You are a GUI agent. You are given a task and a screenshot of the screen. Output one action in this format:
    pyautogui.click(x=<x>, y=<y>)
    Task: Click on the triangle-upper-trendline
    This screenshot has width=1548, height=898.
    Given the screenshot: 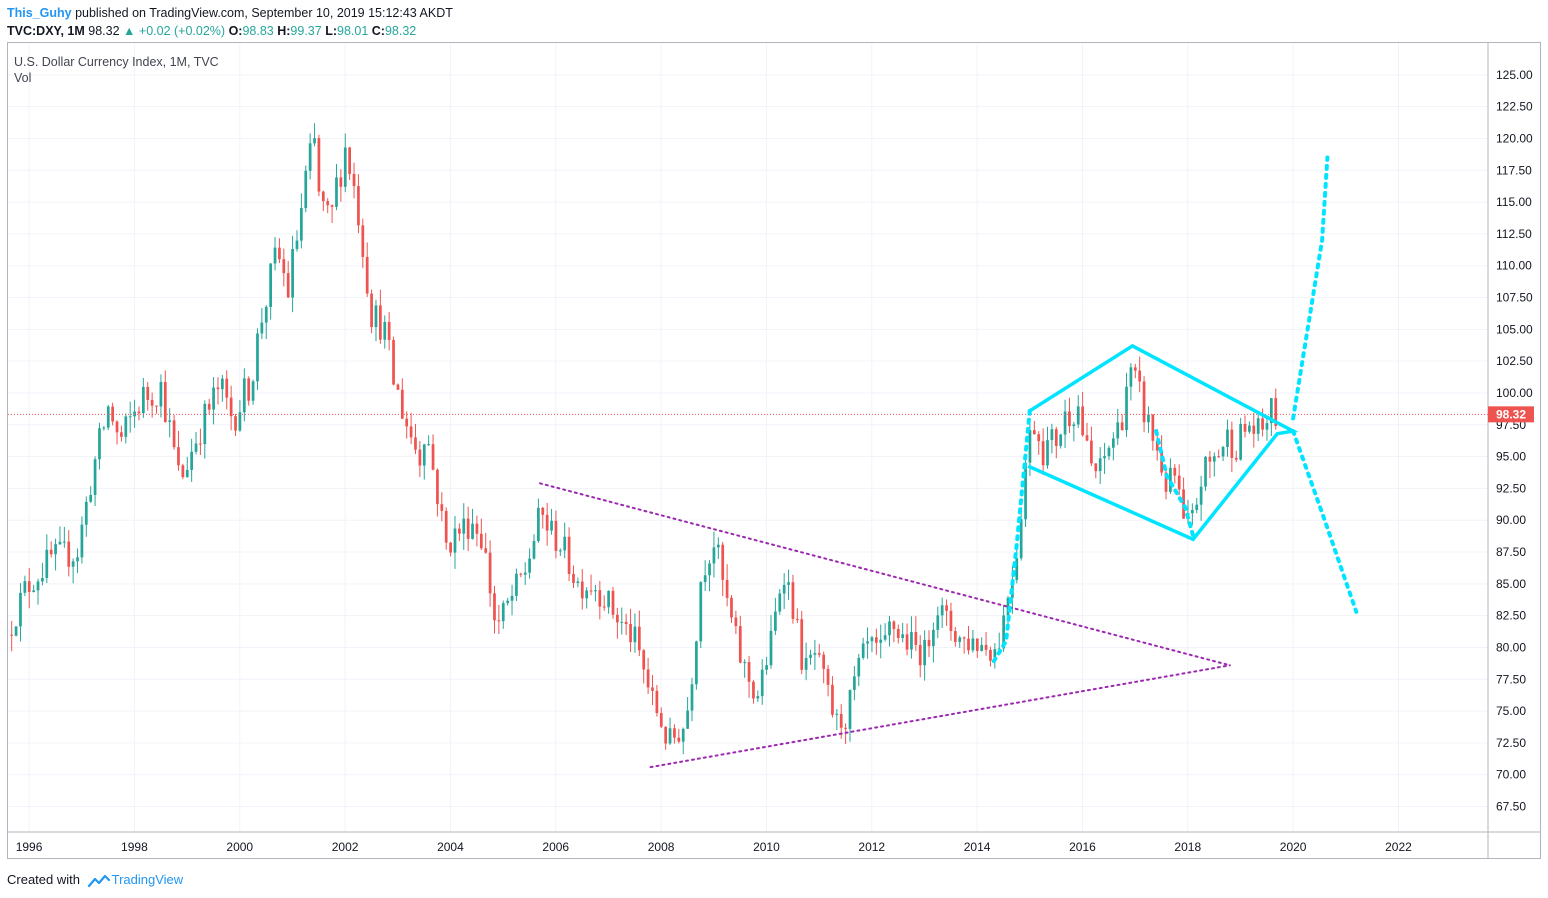 What is the action you would take?
    pyautogui.click(x=885, y=574)
    